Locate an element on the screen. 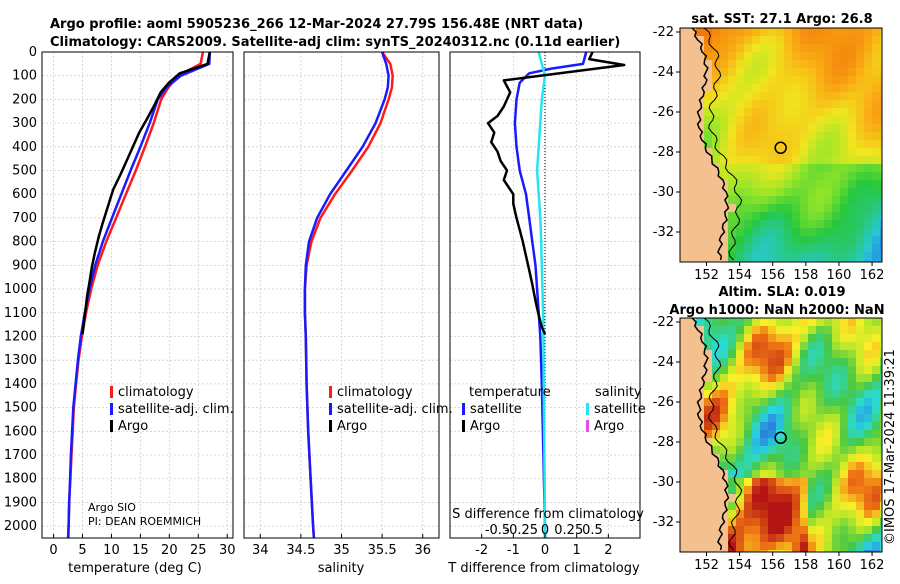  shelf-contour is located at coordinates (723, 144).